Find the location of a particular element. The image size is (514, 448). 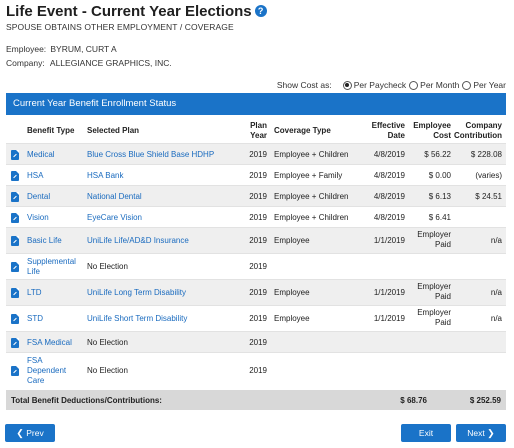

exit-button: Exit is located at coordinates (426, 433).